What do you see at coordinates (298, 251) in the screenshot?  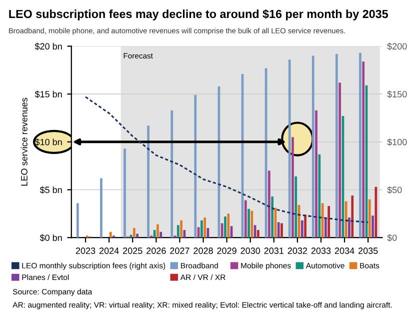 I see `x-tick-label: 2032` at bounding box center [298, 251].